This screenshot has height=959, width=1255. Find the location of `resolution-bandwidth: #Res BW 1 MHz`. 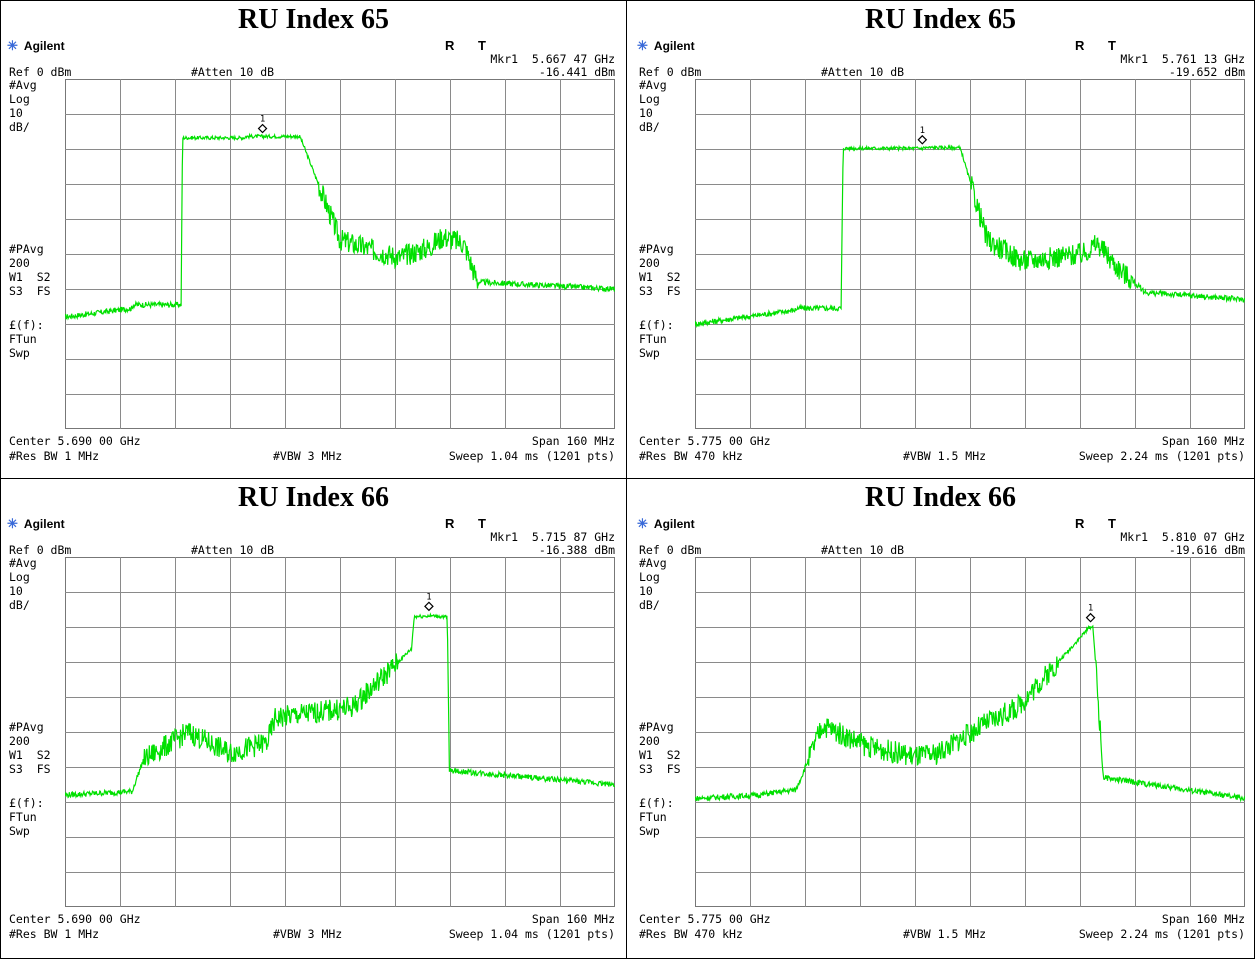

resolution-bandwidth: #Res BW 1 MHz is located at coordinates (54, 456).